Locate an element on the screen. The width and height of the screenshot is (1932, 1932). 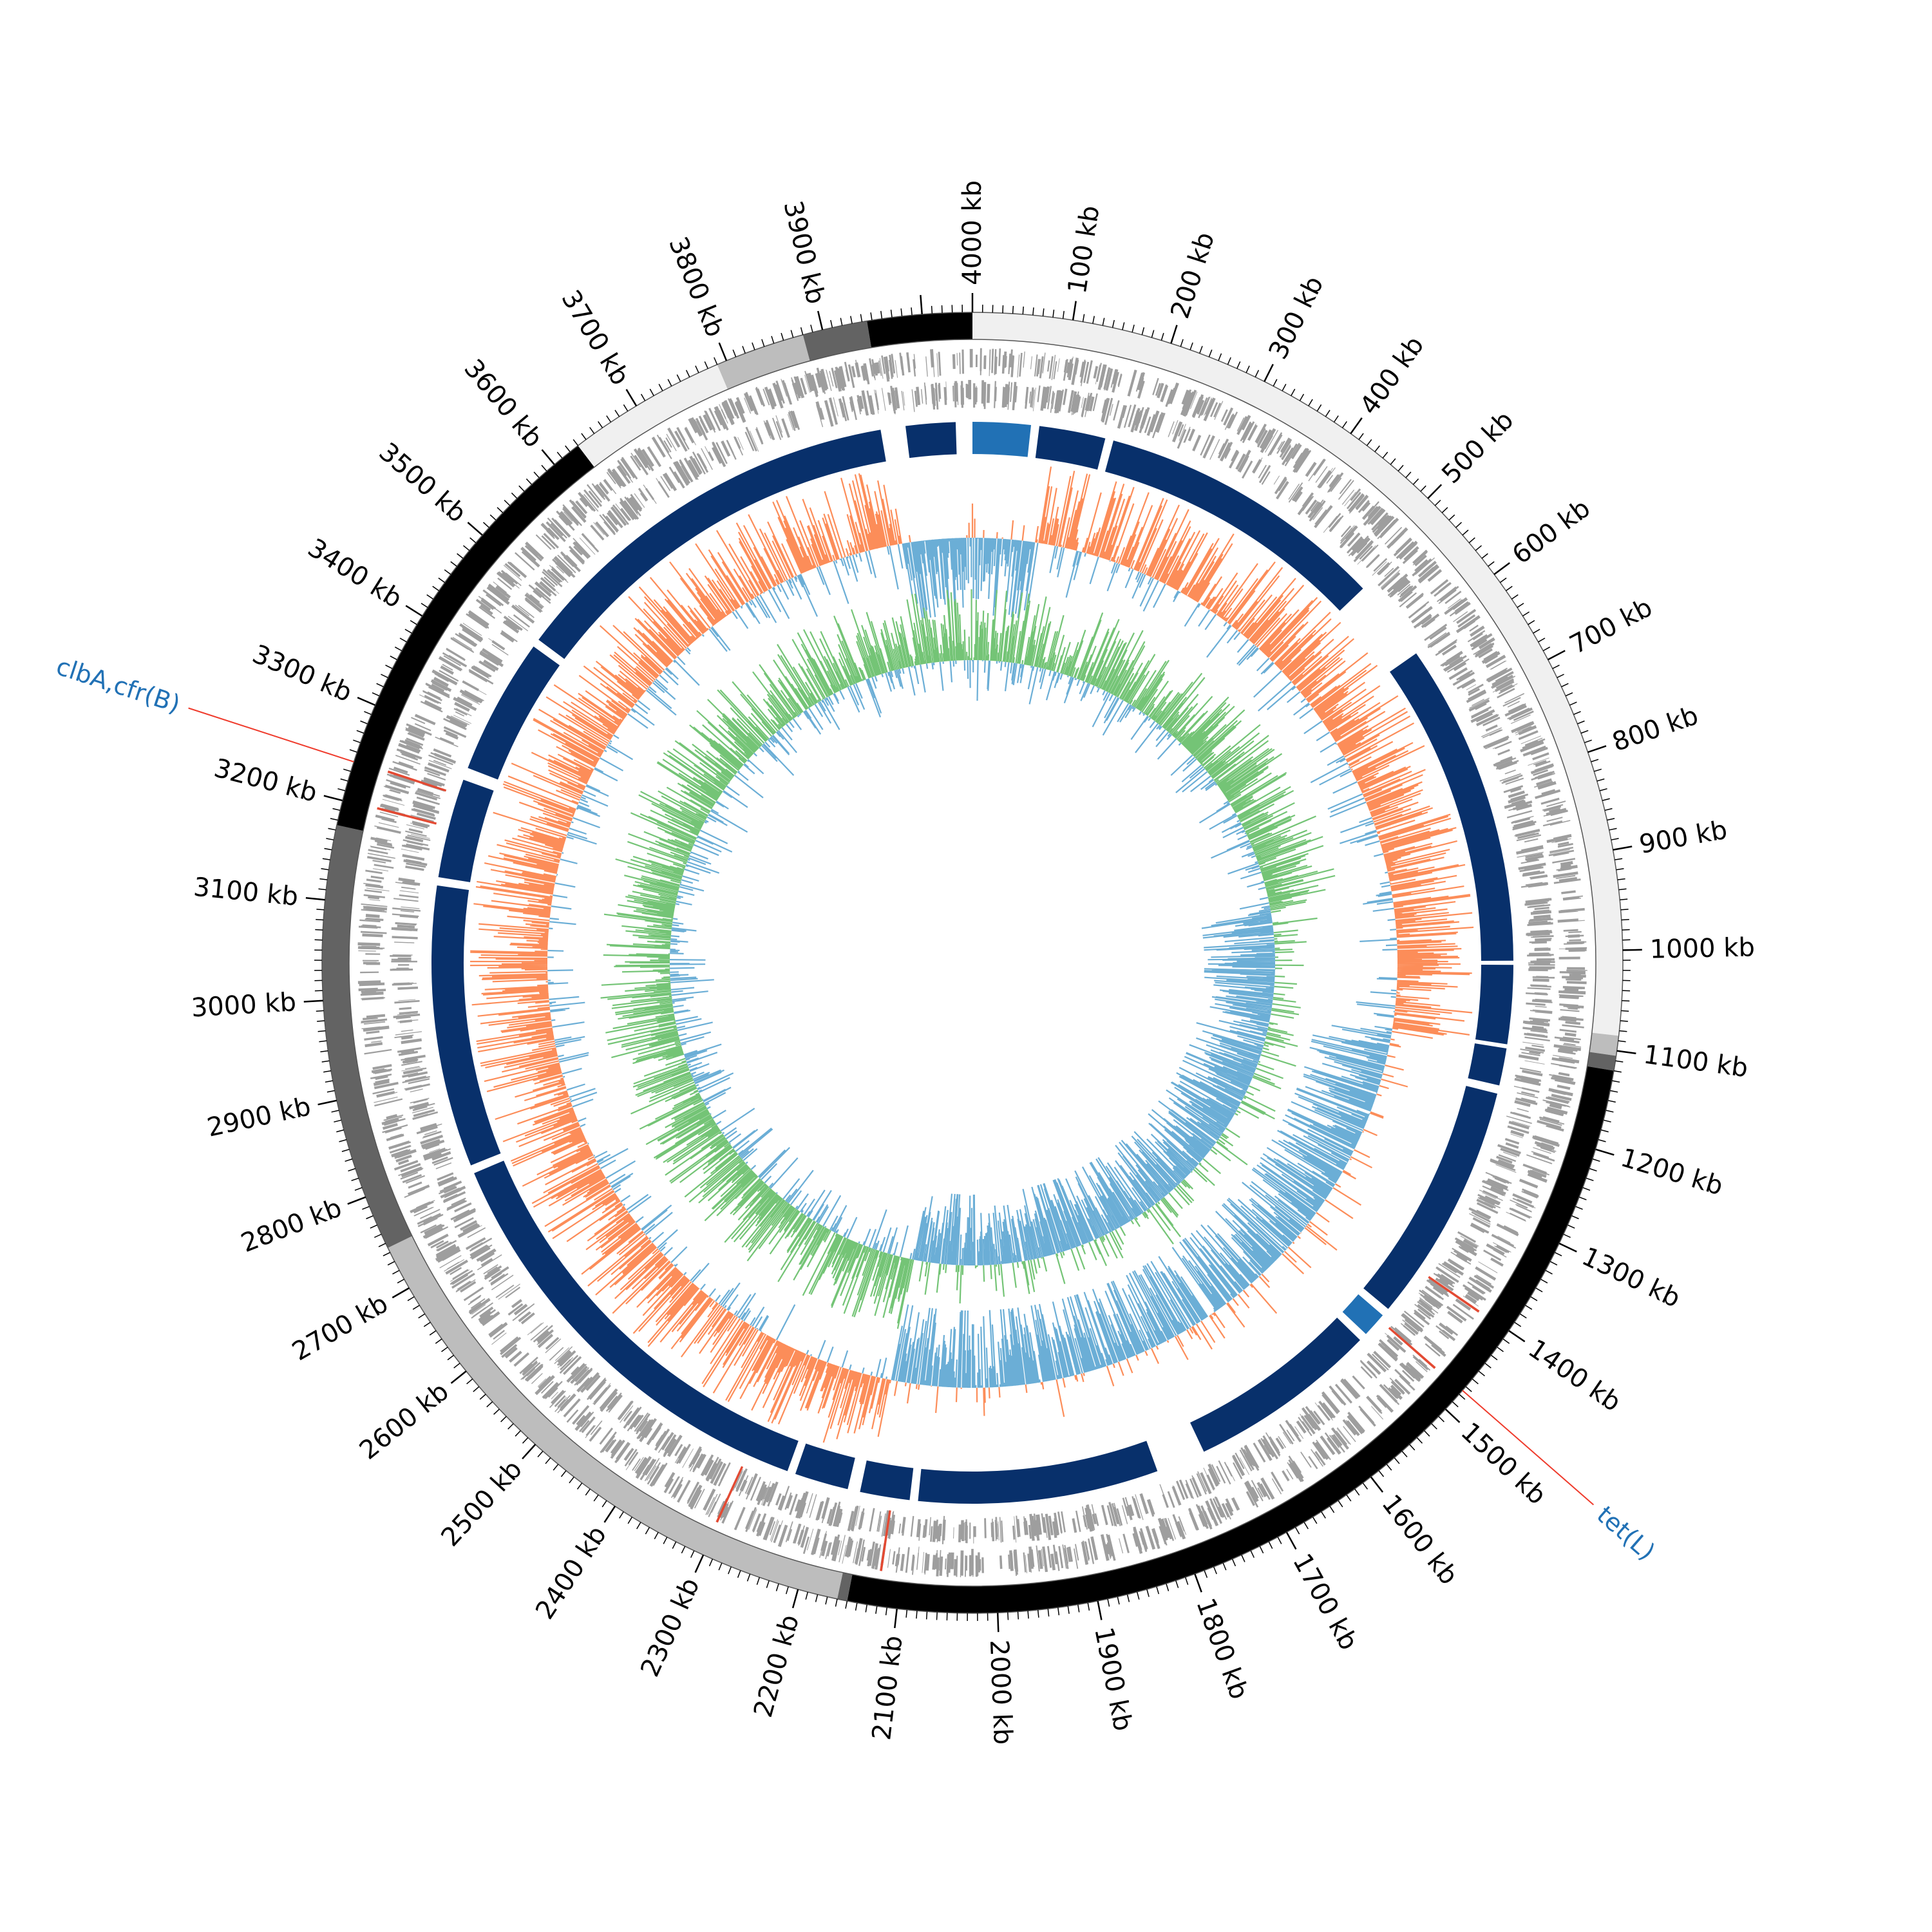
tick-label-3600: 3600 kb is located at coordinates (503, 403).